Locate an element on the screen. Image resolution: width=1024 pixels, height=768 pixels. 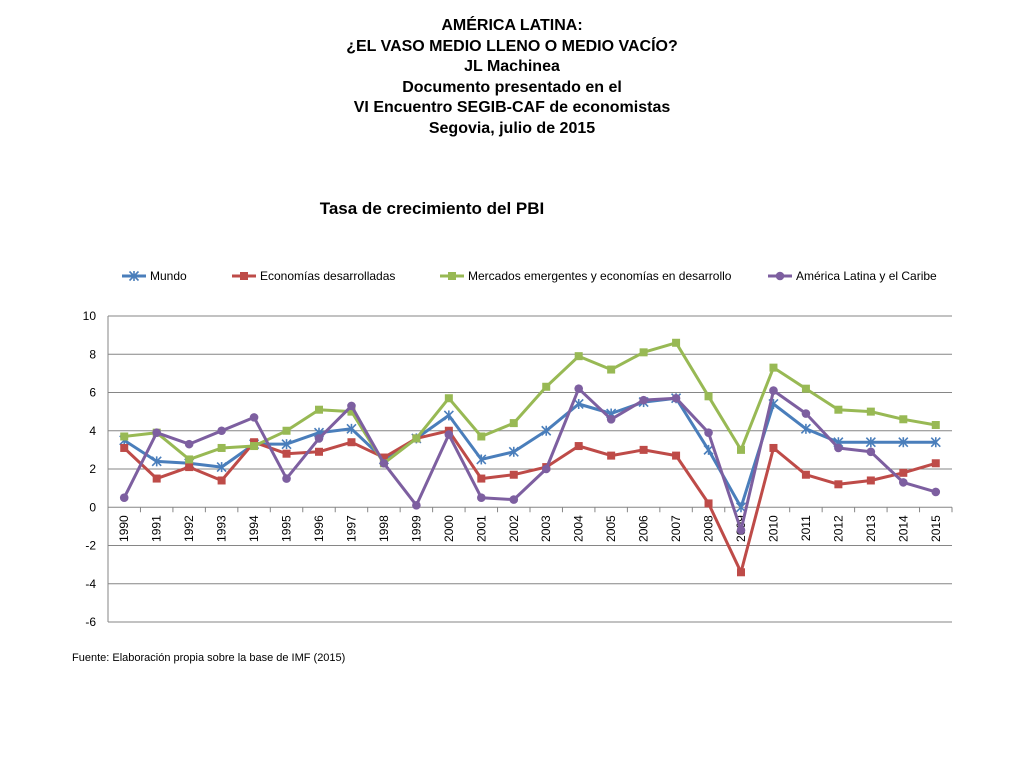
x-tick-label: 1997 is located at coordinates (351, 528).